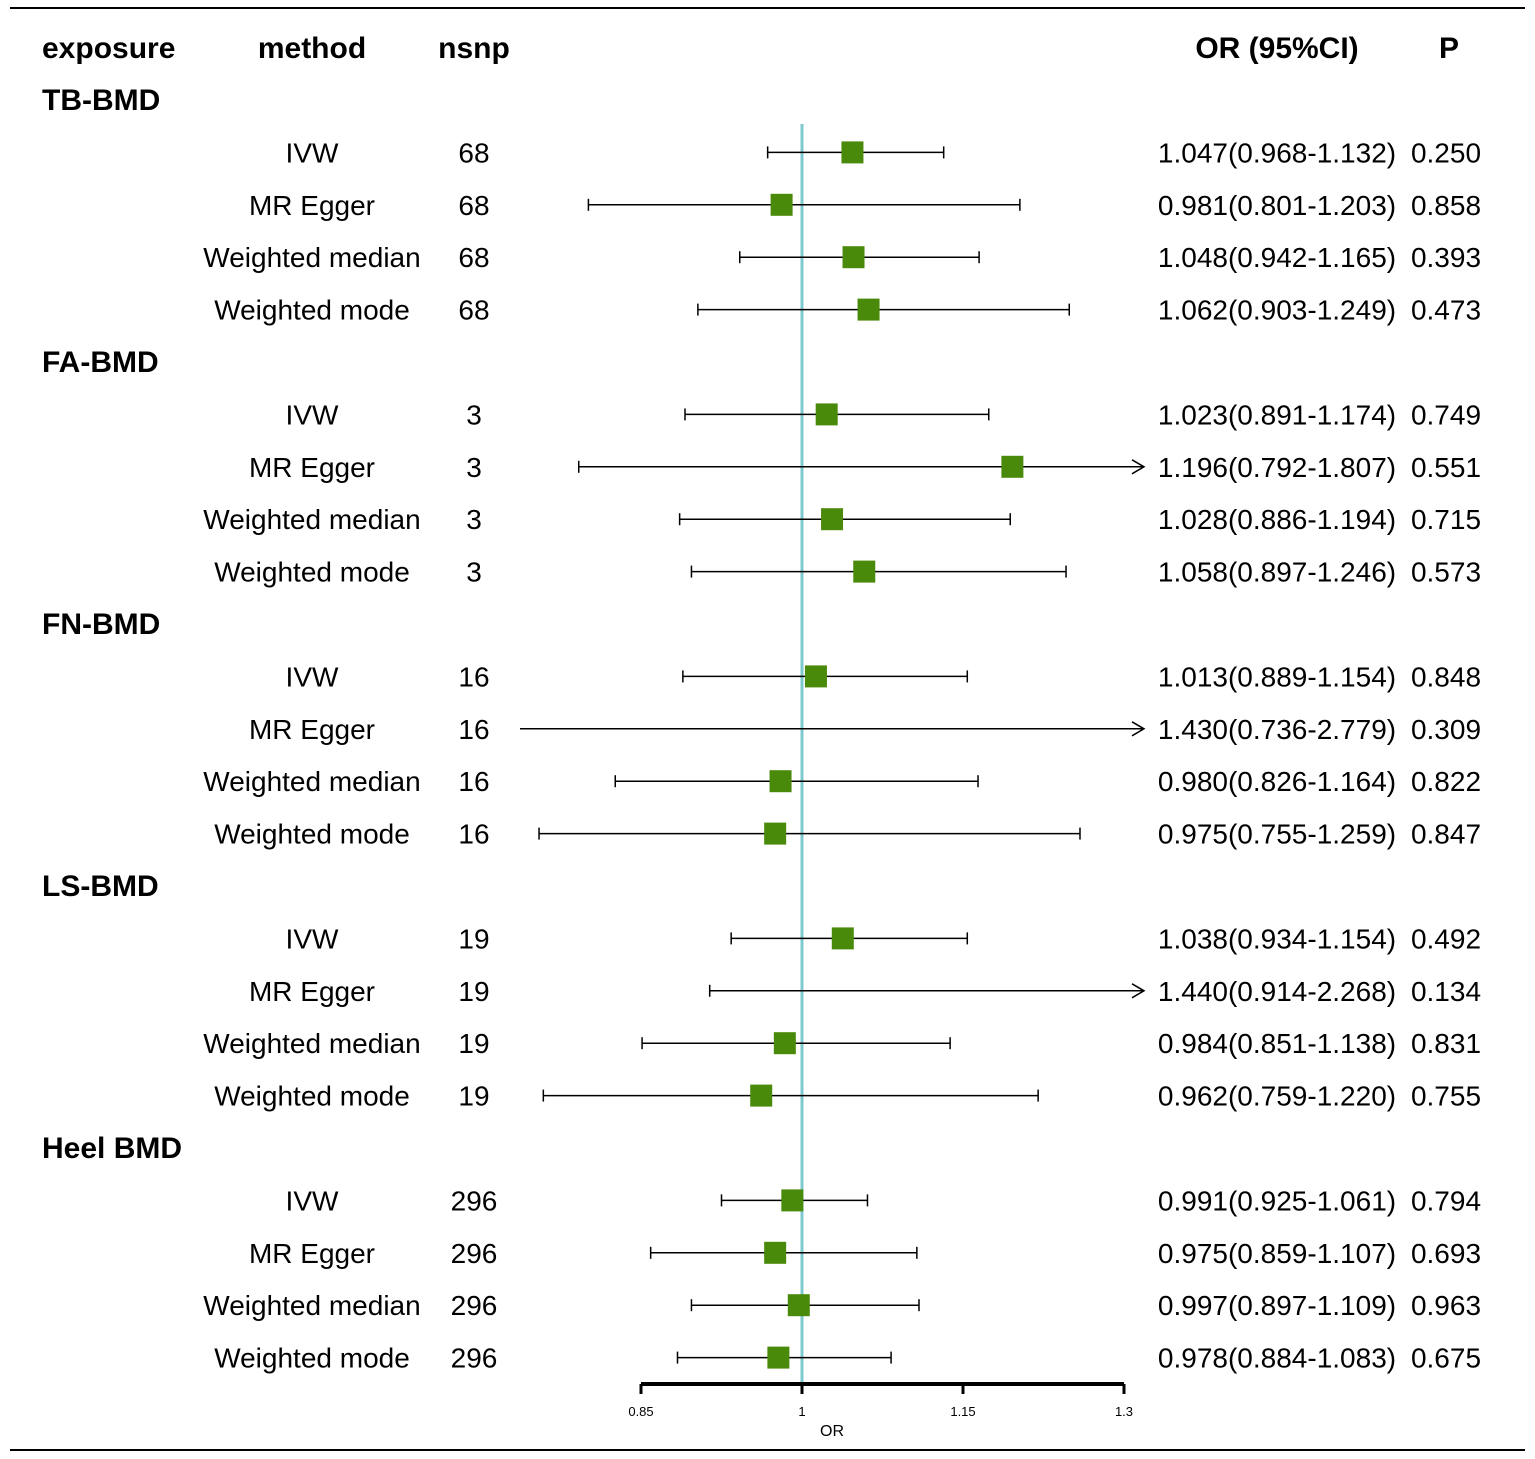 The width and height of the screenshot is (1535, 1459). What do you see at coordinates (1446, 310) in the screenshot?
I see `p-value-cell: 0.473` at bounding box center [1446, 310].